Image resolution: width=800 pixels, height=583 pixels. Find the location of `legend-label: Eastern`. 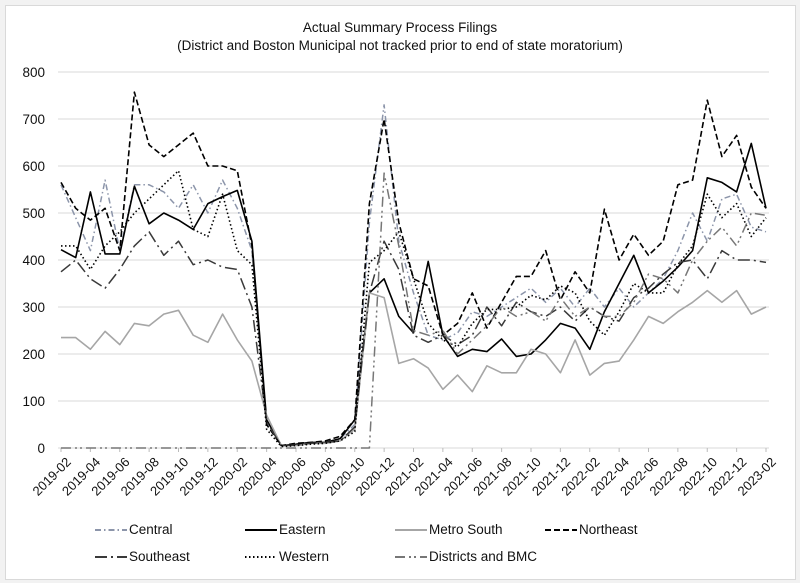

legend-label: Eastern is located at coordinates (302, 529).